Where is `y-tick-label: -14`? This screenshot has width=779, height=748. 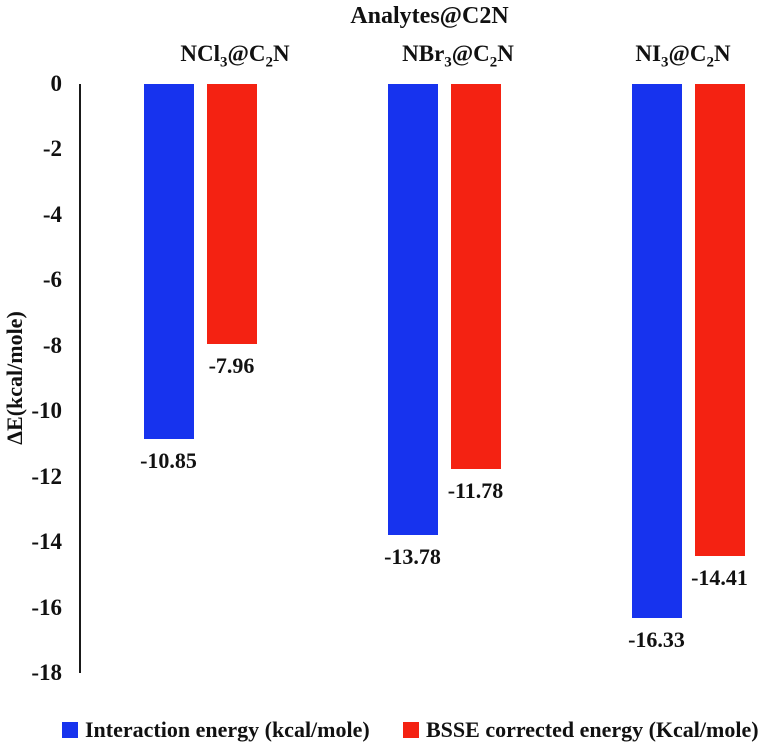 y-tick-label: -14 is located at coordinates (46, 542).